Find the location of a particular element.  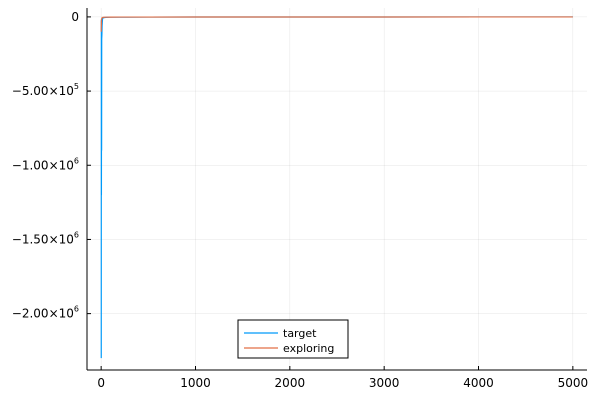

x-tick-label: 4000 is located at coordinates (478, 383).